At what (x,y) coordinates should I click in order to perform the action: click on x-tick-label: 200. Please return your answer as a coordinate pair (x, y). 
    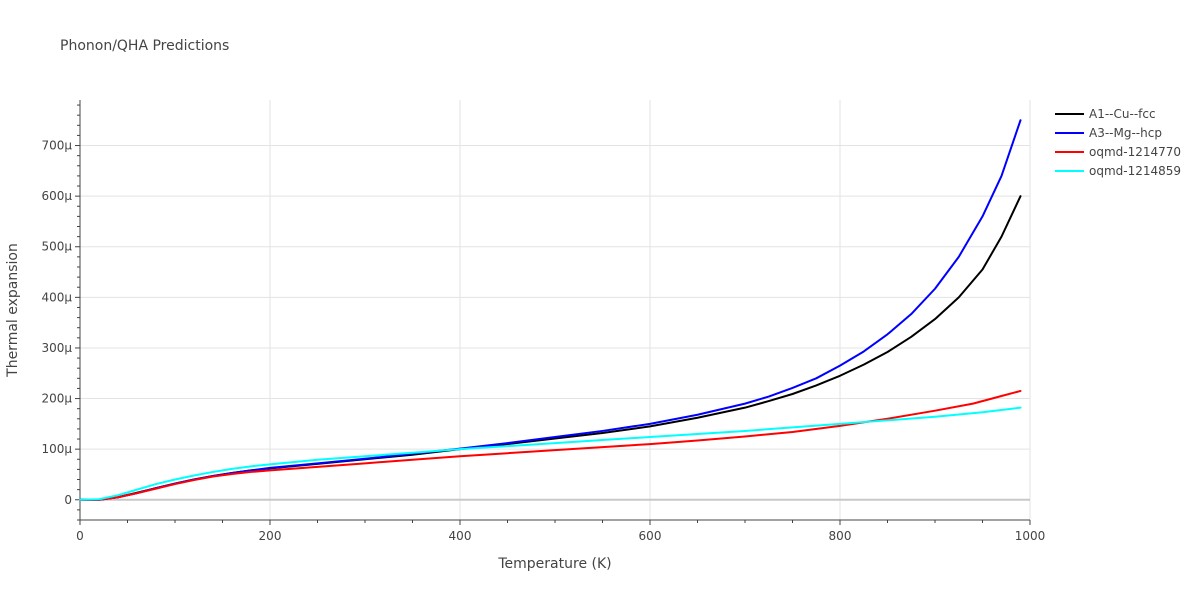
    Looking at the image, I should click on (270, 536).